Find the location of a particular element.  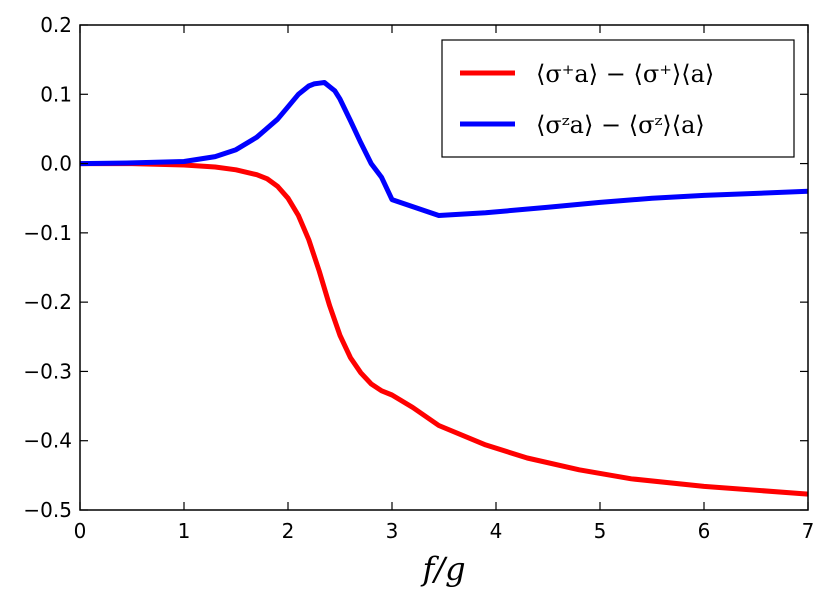

legend-entry-sigma-plus: ⟨σ⁺a⟩ − ⟨σ⁺⟩⟨a⟩ is located at coordinates (625, 74).